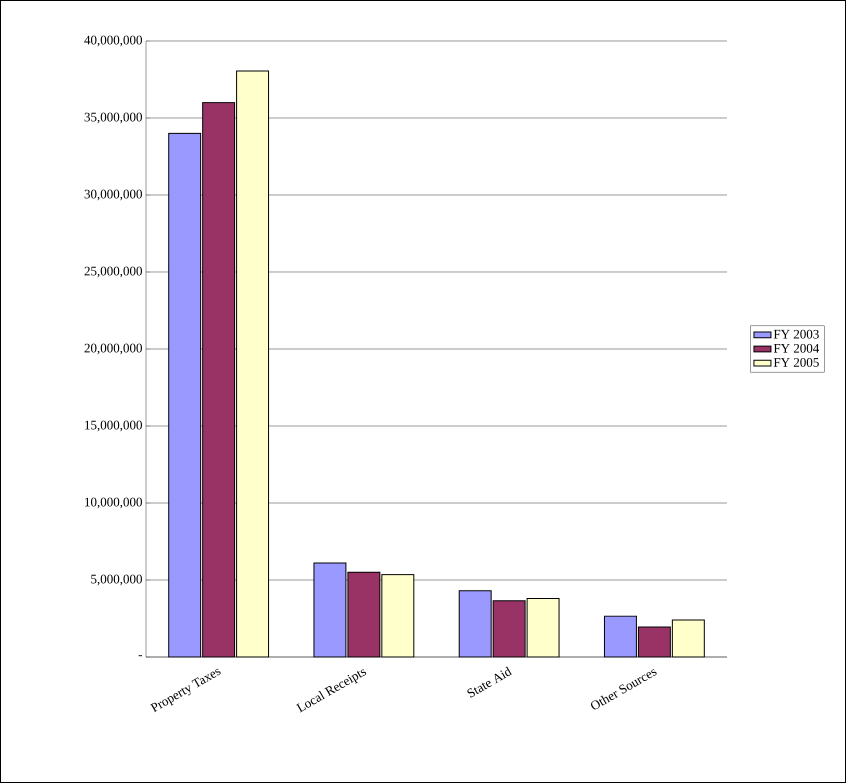  What do you see at coordinates (113, 426) in the screenshot?
I see `y-tick-label: 15,000,000` at bounding box center [113, 426].